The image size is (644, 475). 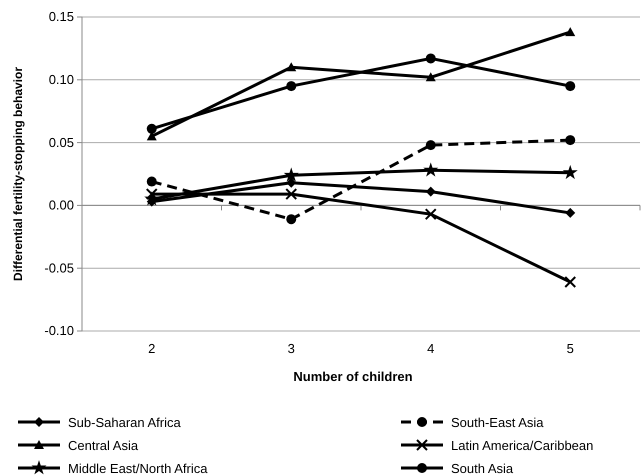 What do you see at coordinates (497, 422) in the screenshot?
I see `legend-label: South-East Asia` at bounding box center [497, 422].